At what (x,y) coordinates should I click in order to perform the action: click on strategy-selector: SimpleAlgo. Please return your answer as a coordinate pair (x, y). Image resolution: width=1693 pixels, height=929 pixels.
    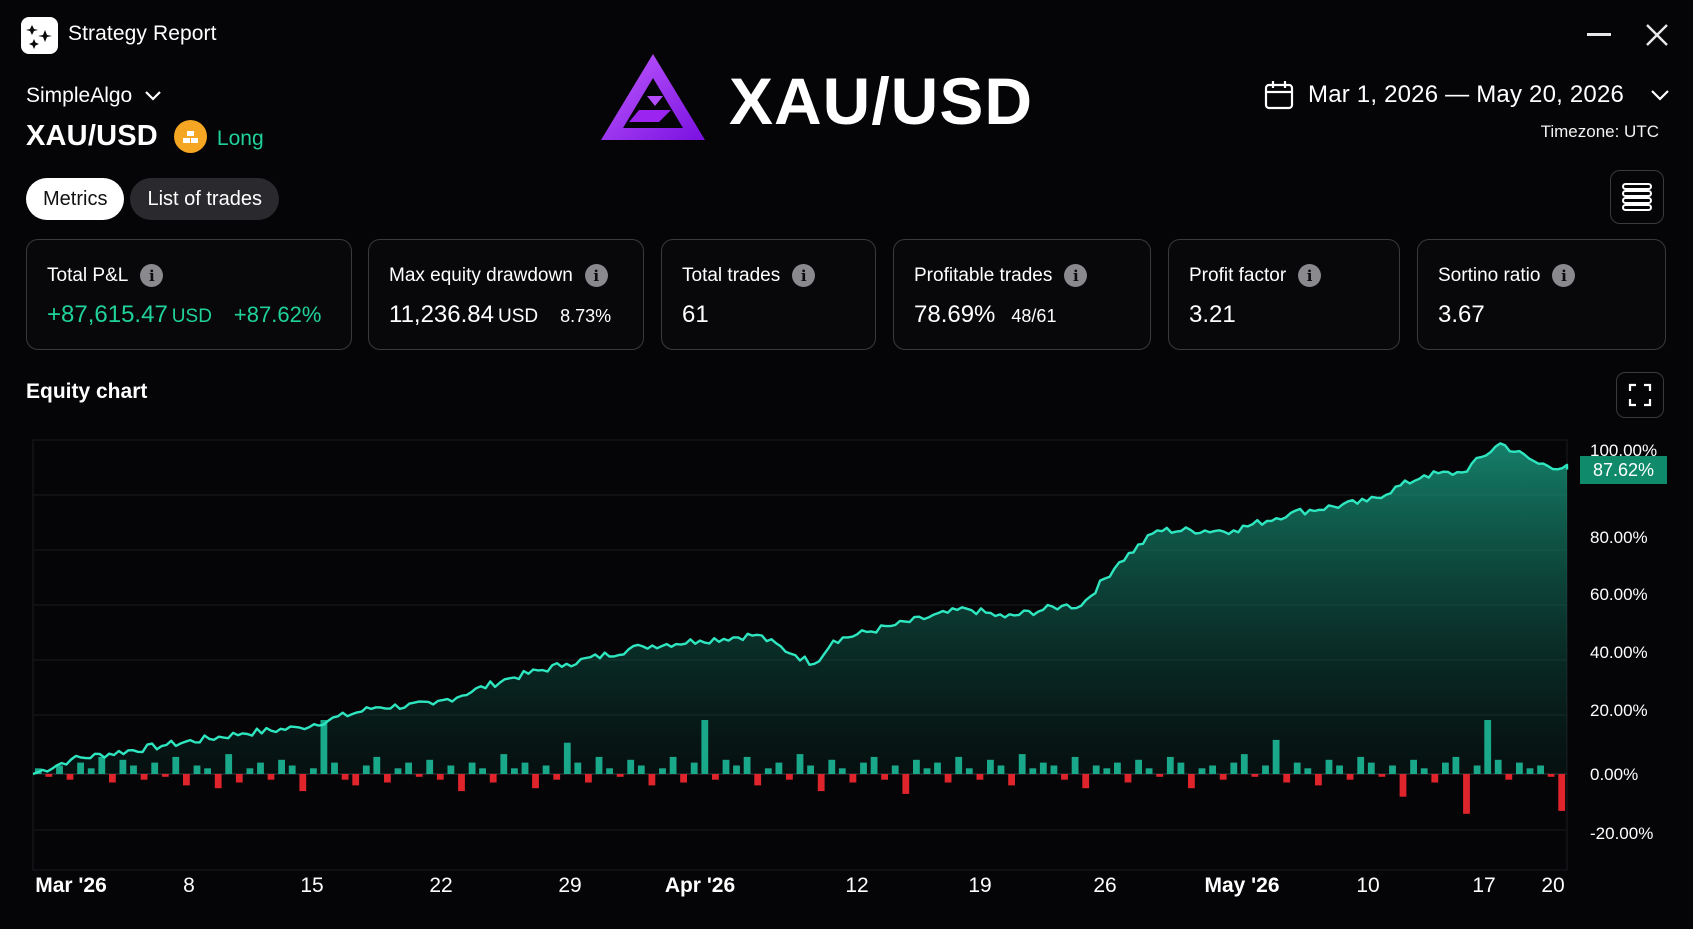
    Looking at the image, I should click on (94, 96).